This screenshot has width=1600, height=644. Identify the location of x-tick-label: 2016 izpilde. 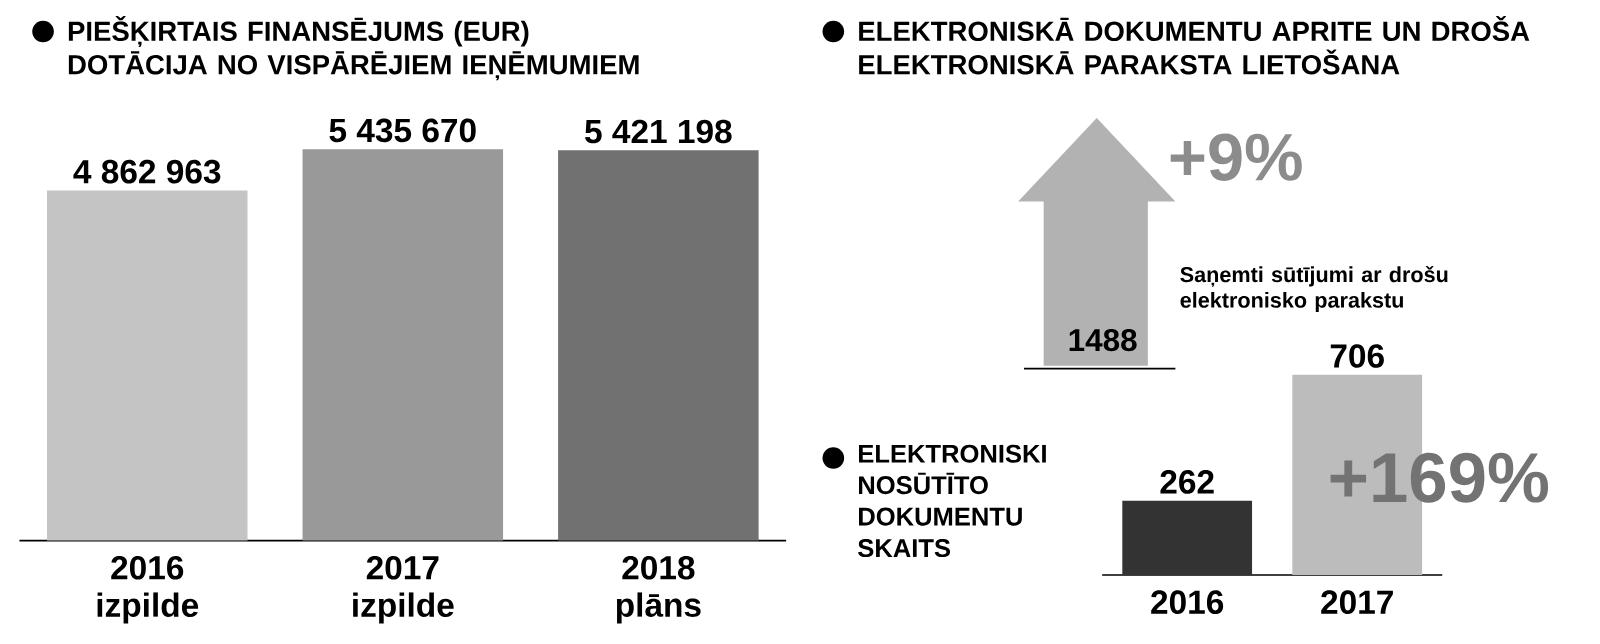
(148, 590).